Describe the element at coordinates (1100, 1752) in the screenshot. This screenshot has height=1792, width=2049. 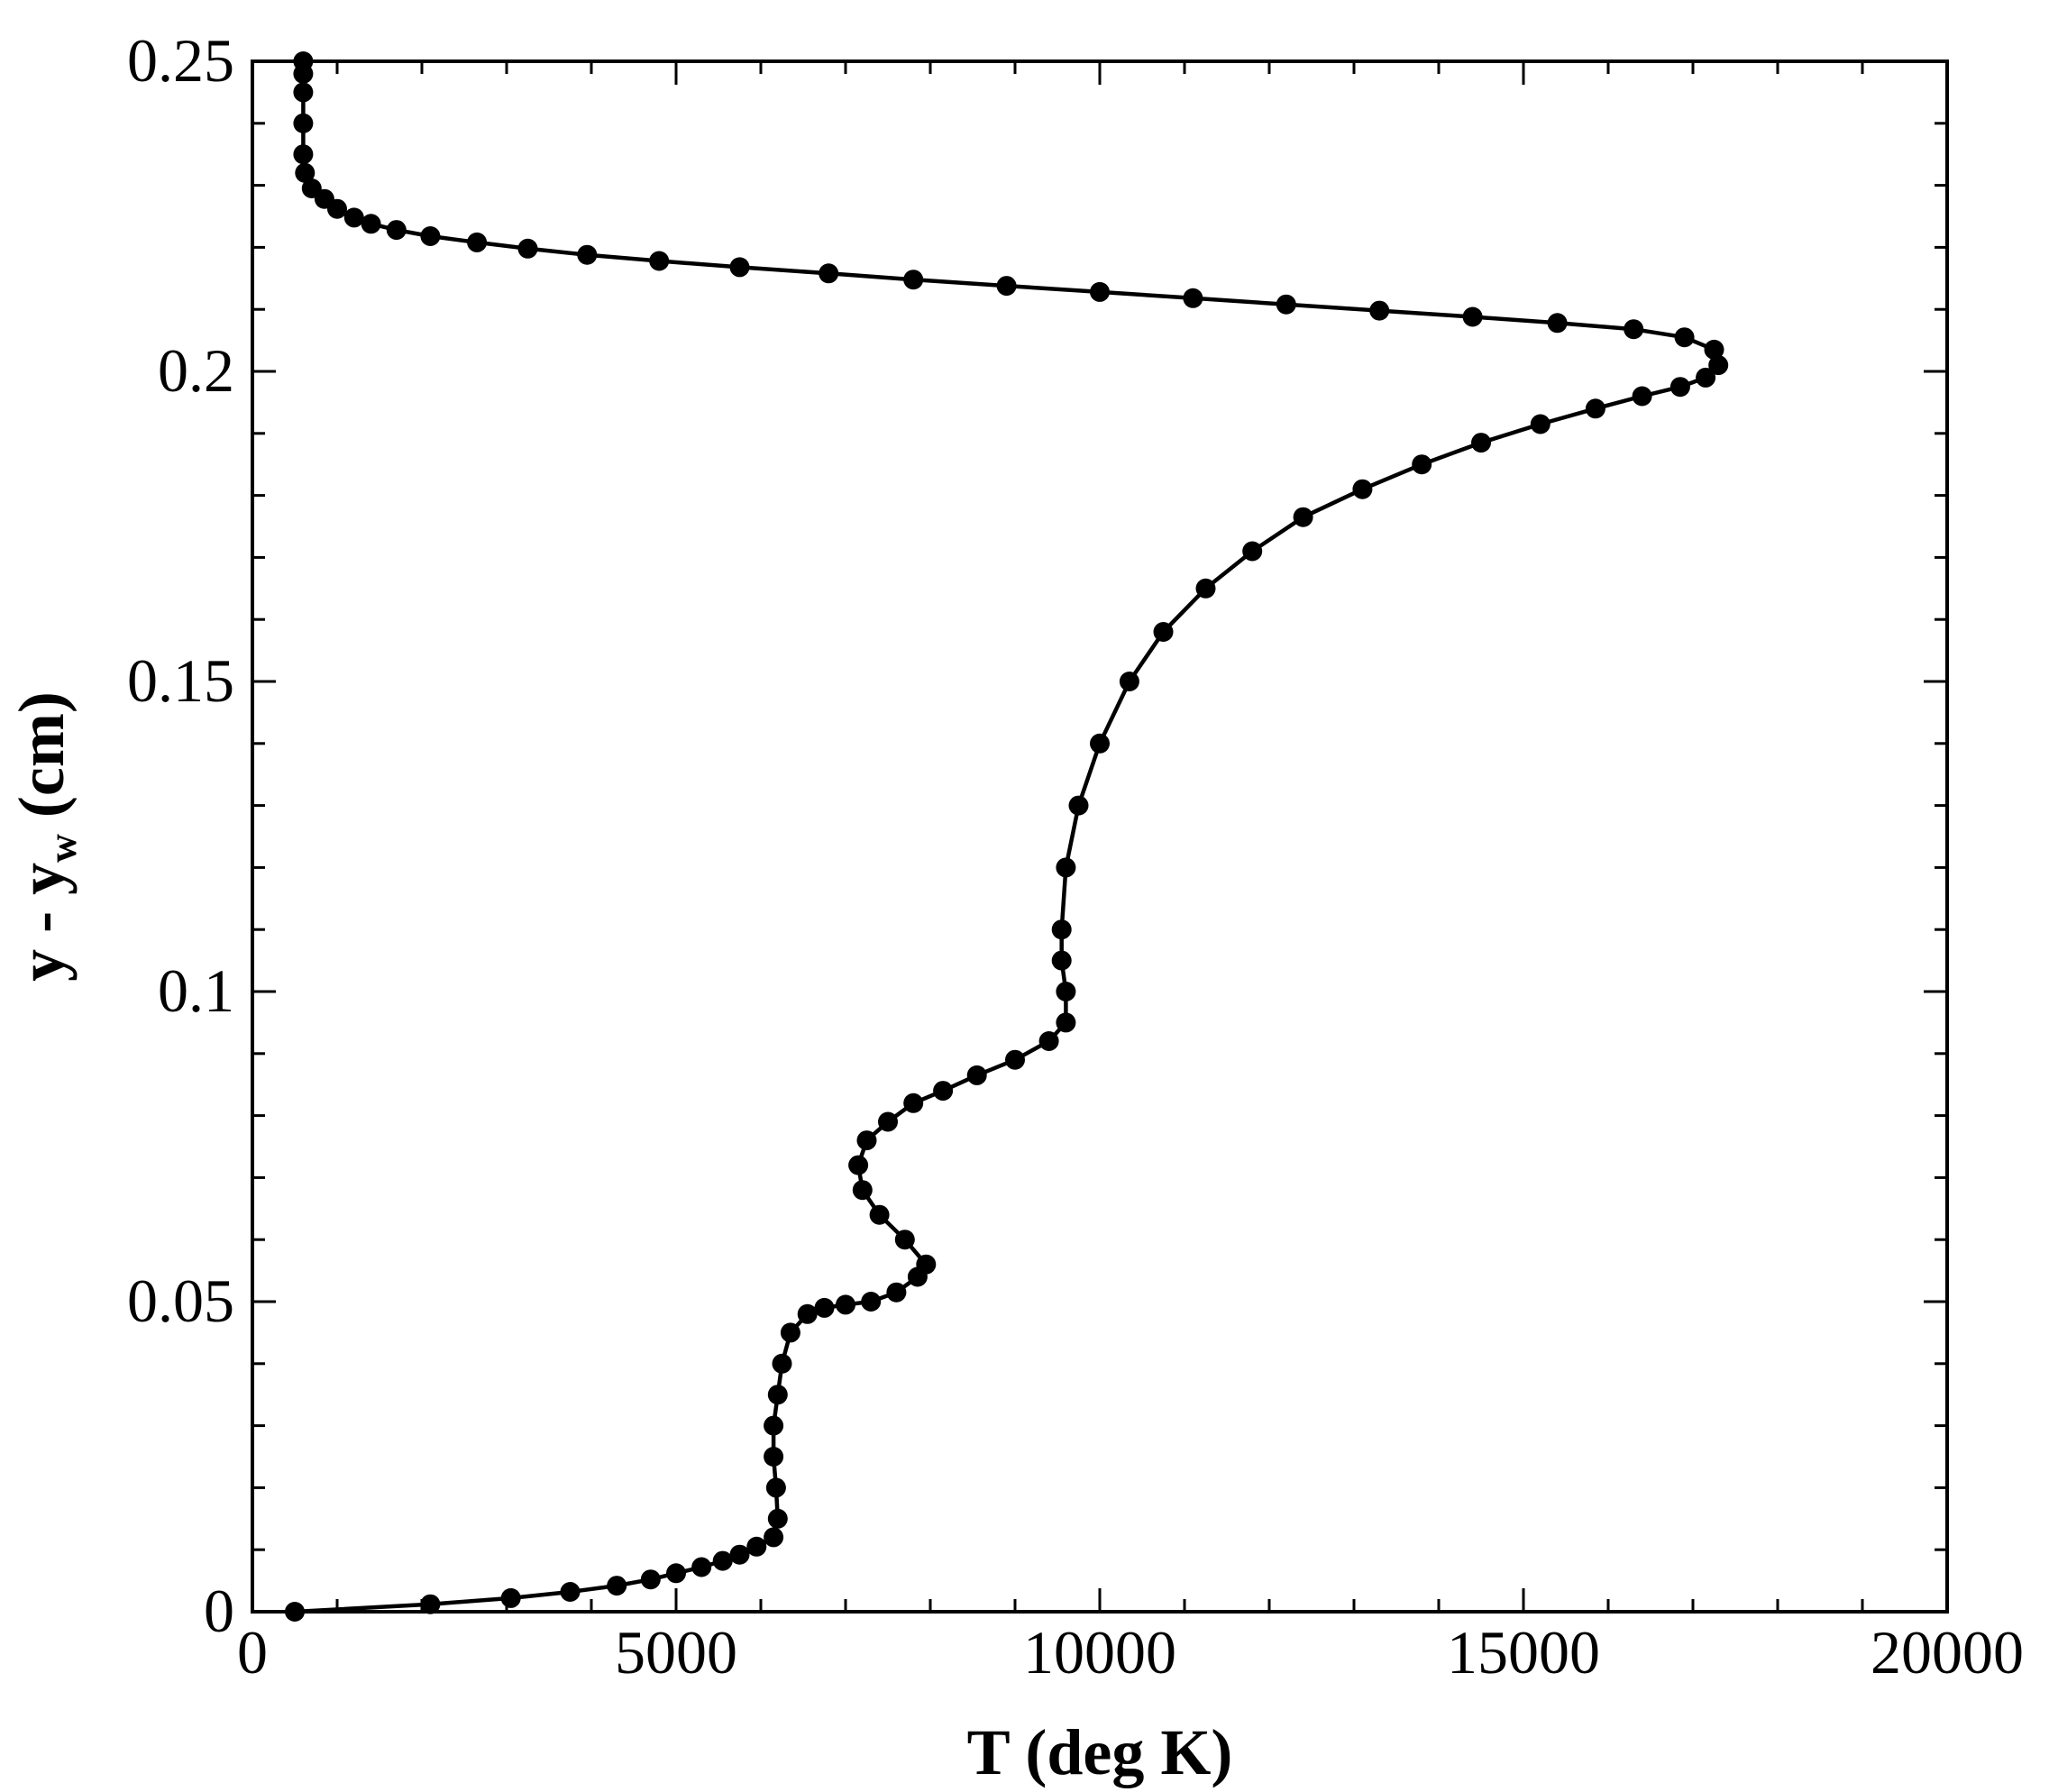
I see `x-axis-title: T (deg K)` at that location.